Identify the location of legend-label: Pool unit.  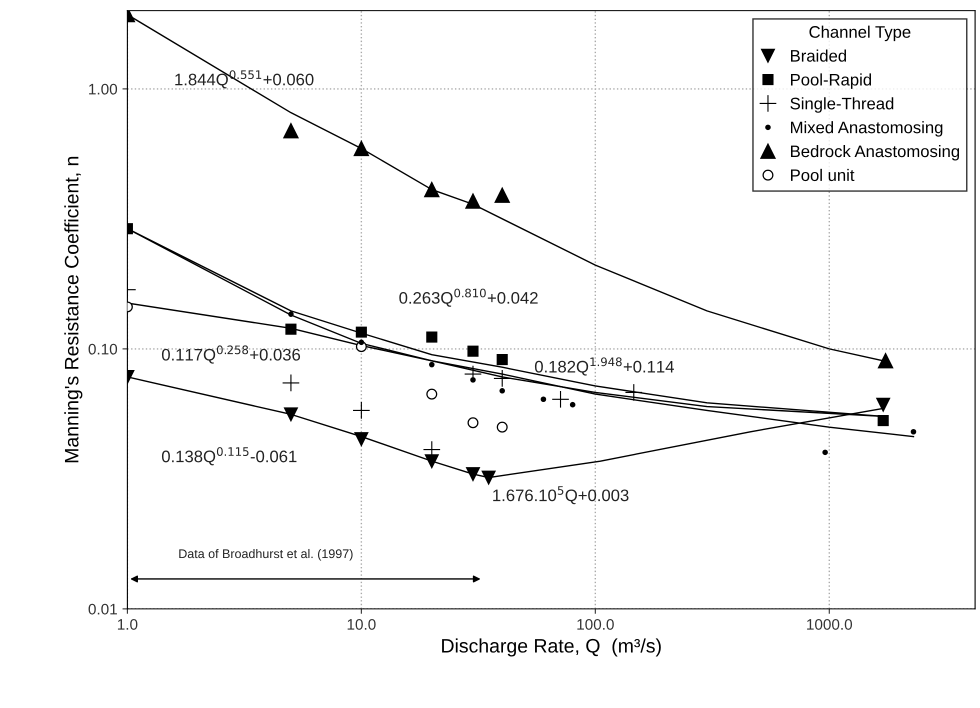
(822, 175).